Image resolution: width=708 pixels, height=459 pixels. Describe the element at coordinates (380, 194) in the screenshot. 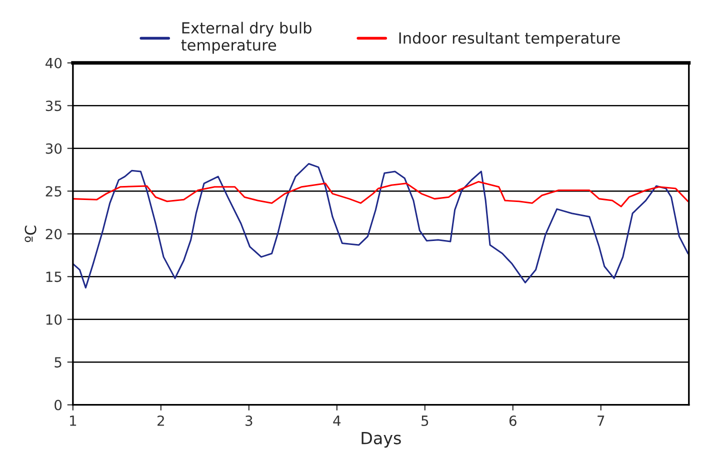

I see `line-series` at that location.